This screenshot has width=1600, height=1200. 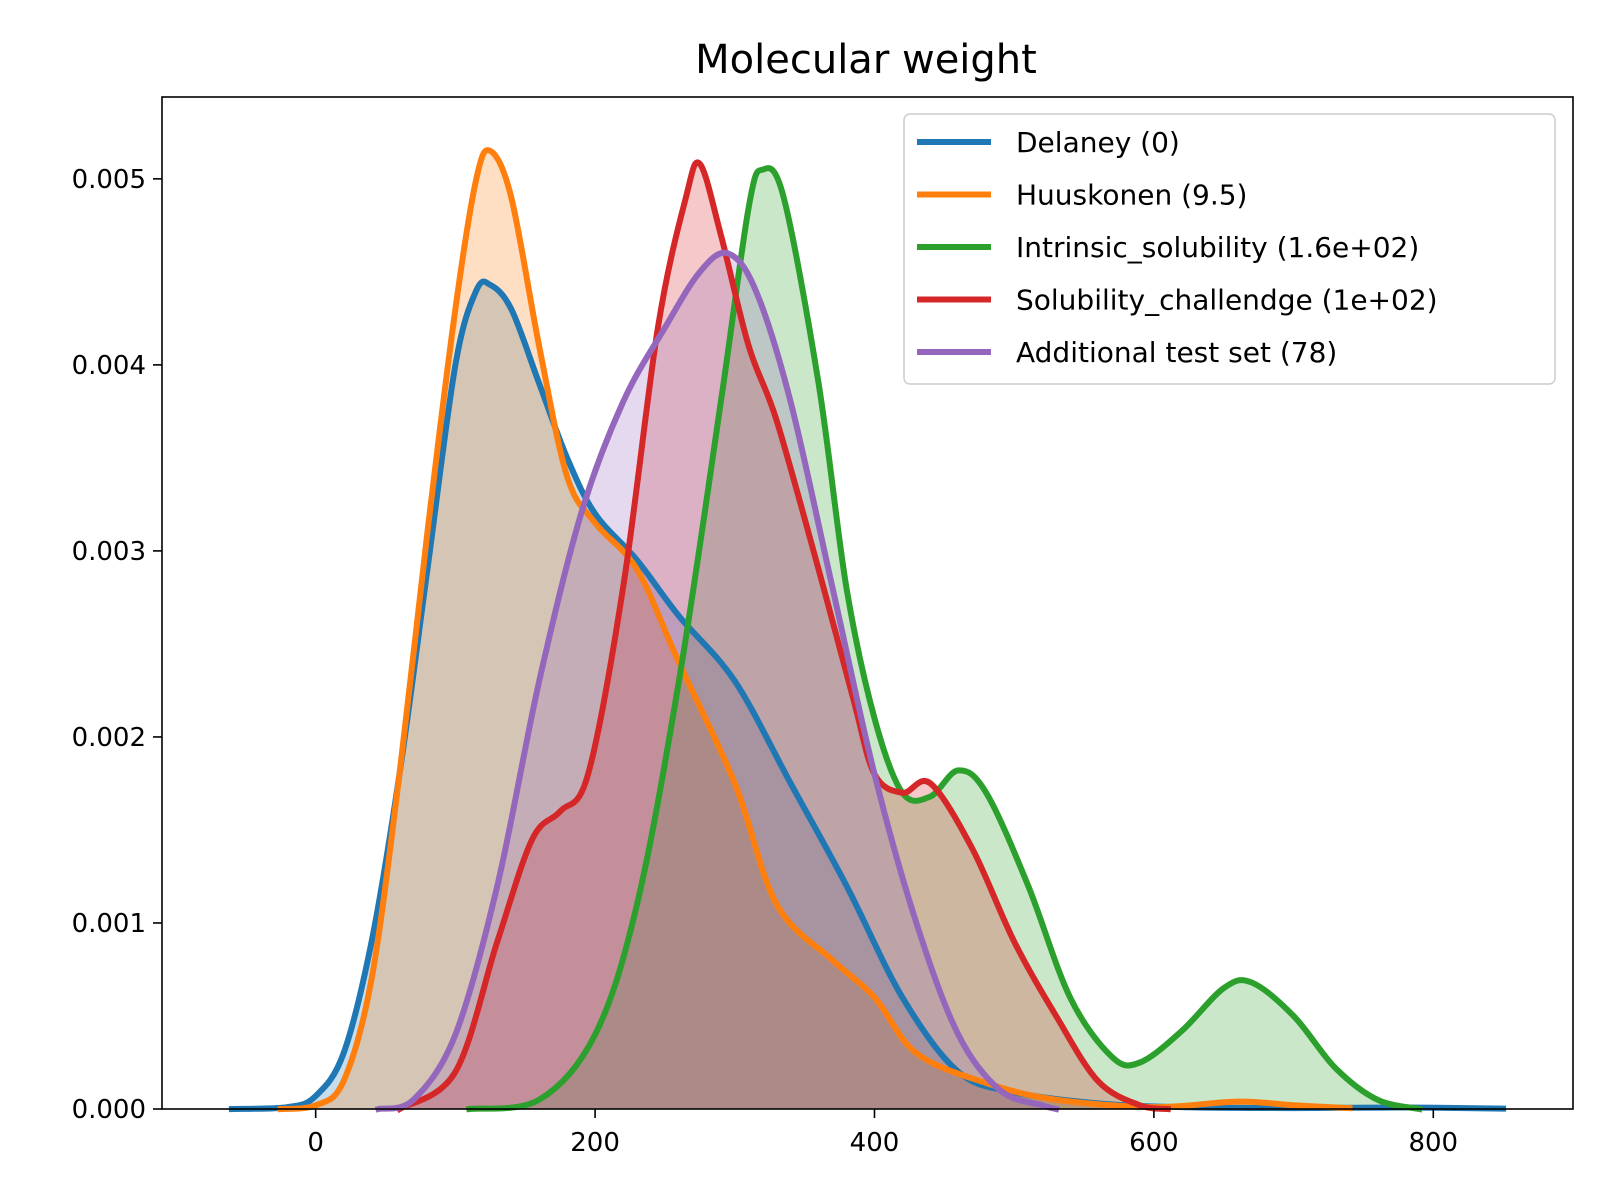 What do you see at coordinates (875, 1143) in the screenshot?
I see `x-tick-label: 400` at bounding box center [875, 1143].